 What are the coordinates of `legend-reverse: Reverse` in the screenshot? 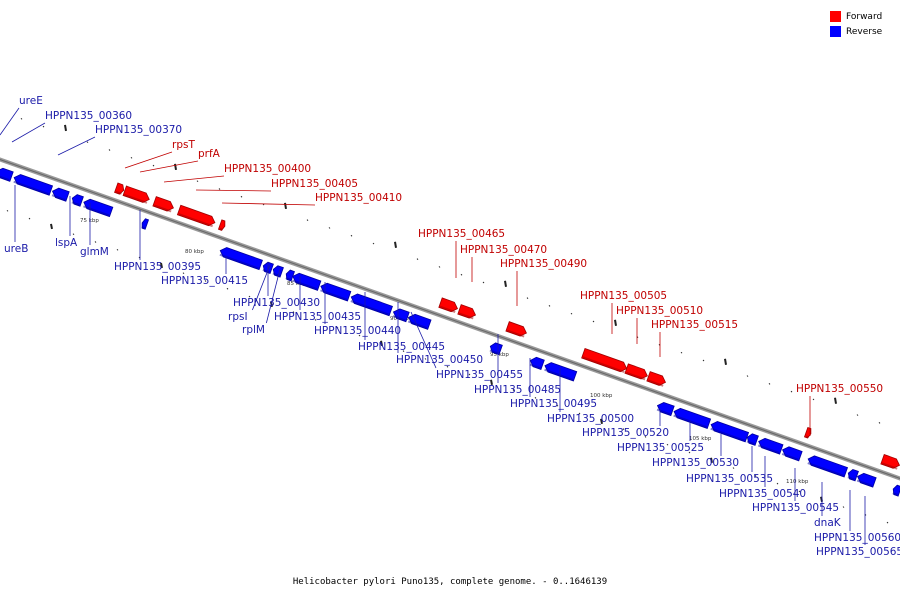 It's located at (860, 31).